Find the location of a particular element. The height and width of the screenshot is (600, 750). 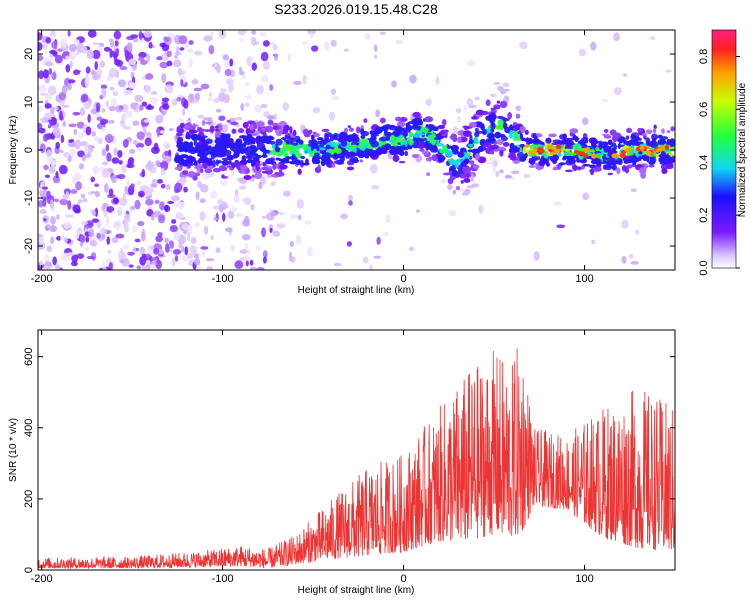

y-tick-label: 400 is located at coordinates (29, 428).